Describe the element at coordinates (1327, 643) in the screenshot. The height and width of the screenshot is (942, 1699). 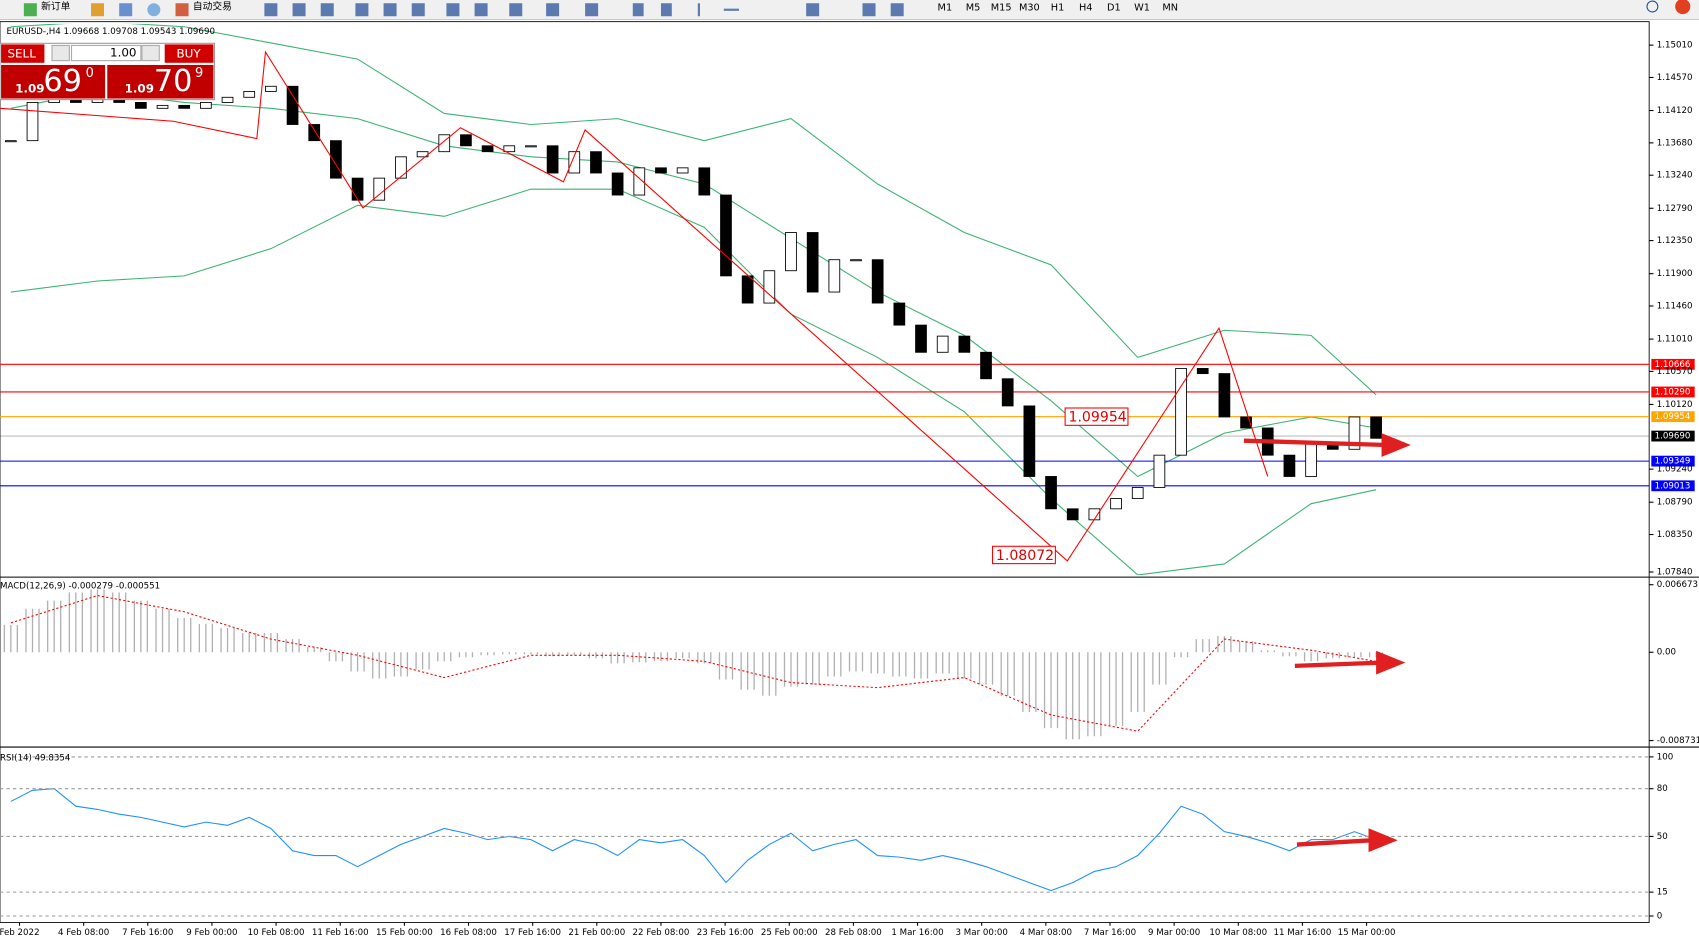
I see `trend-arrows` at that location.